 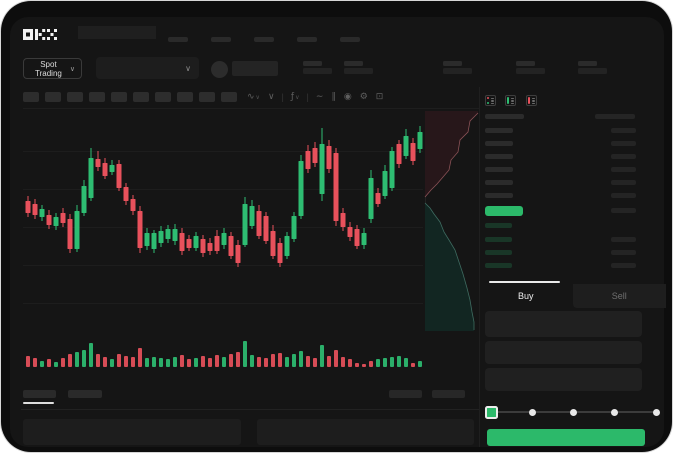 I want to click on candle-type-icon: ∿∨, so click(x=253, y=96).